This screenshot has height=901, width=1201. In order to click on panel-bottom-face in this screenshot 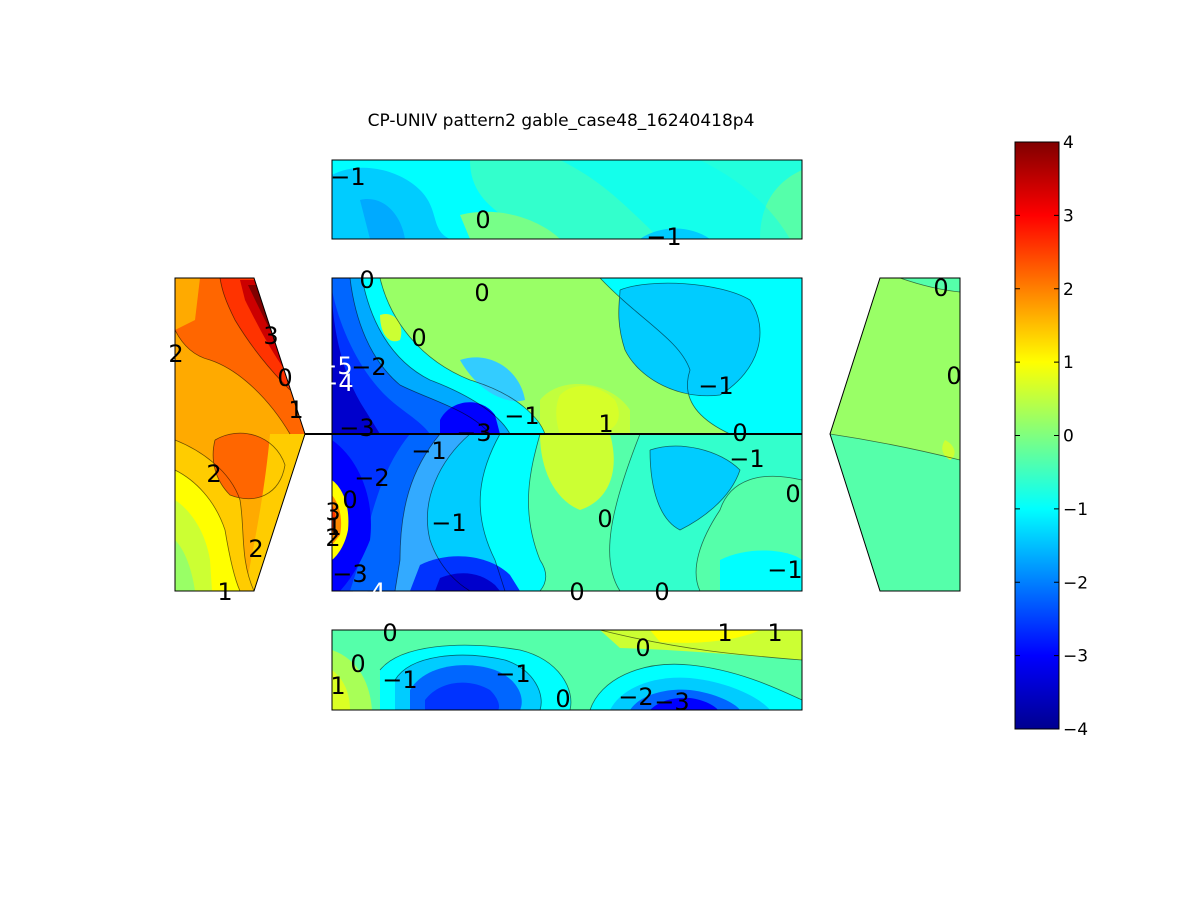, I will do `click(567, 670)`.